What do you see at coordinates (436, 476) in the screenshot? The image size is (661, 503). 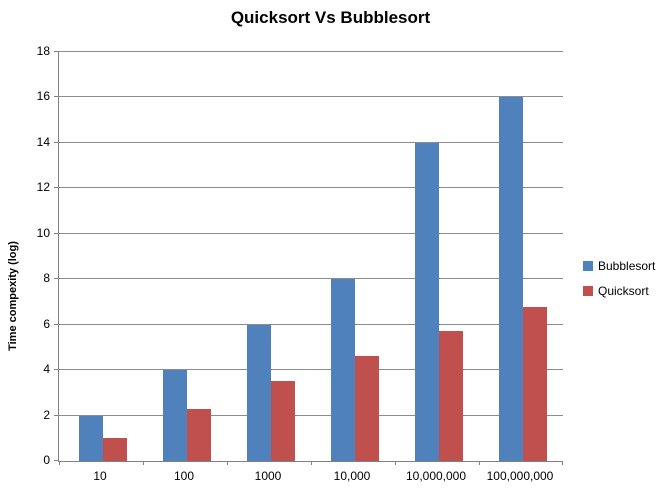 I see `x-tick-label: 10,000,000` at bounding box center [436, 476].